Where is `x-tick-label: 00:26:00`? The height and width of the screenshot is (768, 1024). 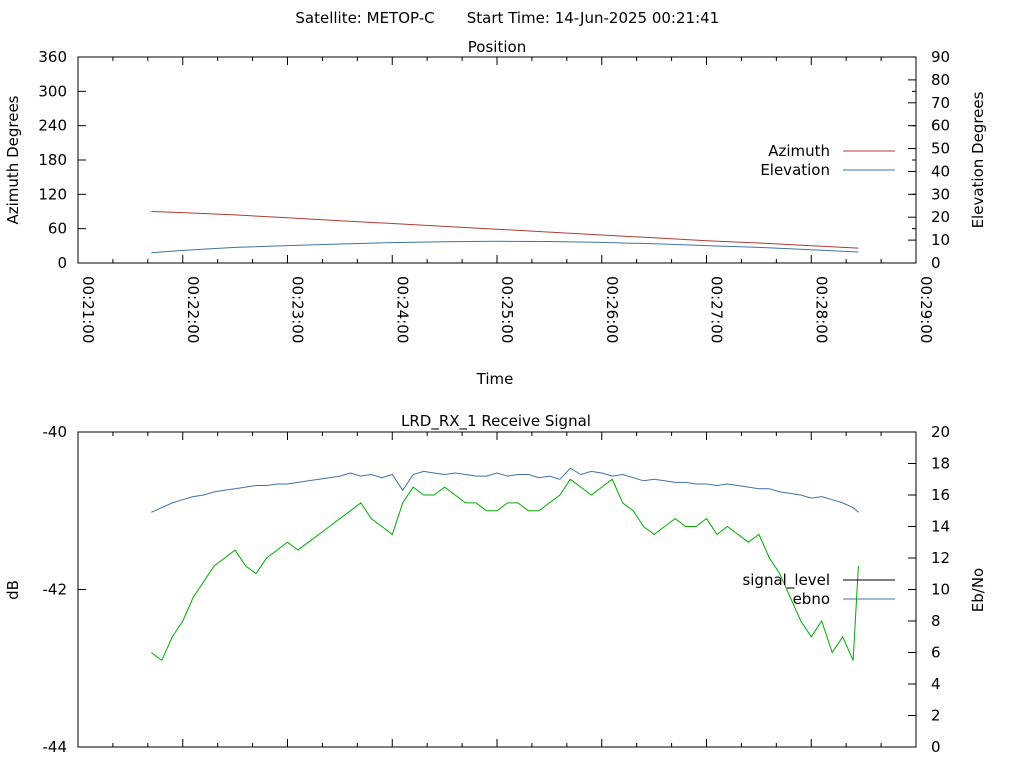
x-tick-label: 00:26:00 is located at coordinates (612, 309).